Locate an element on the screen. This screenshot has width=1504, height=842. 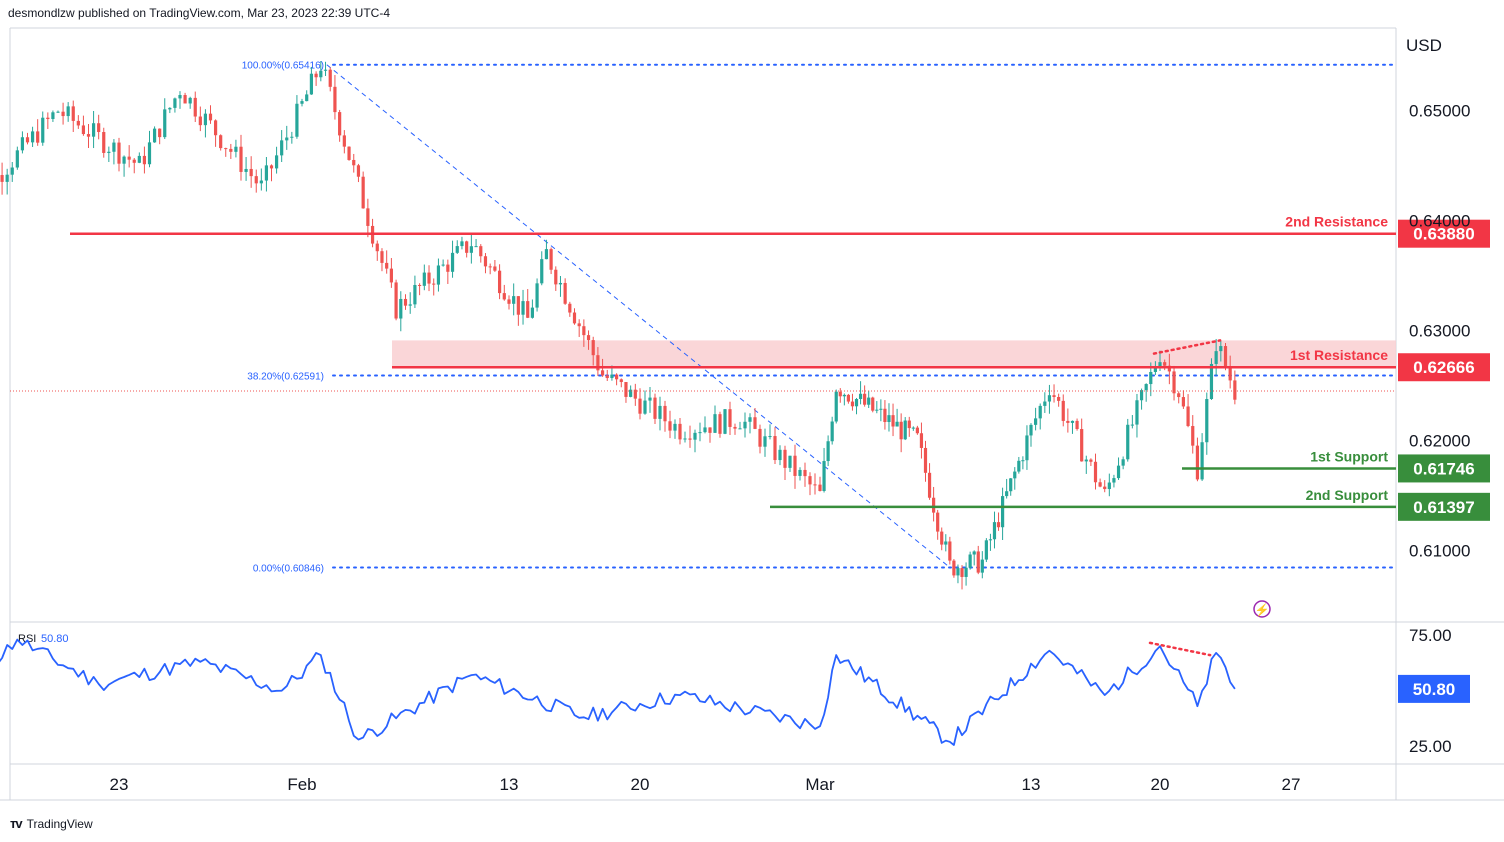
time-tick-label: 20 is located at coordinates (1160, 784).